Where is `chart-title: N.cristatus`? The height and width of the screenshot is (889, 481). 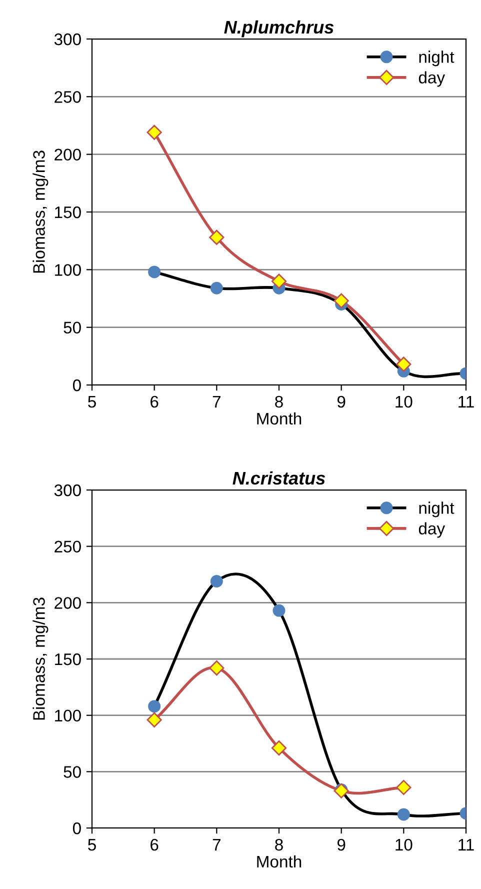
chart-title: N.cristatus is located at coordinates (279, 478).